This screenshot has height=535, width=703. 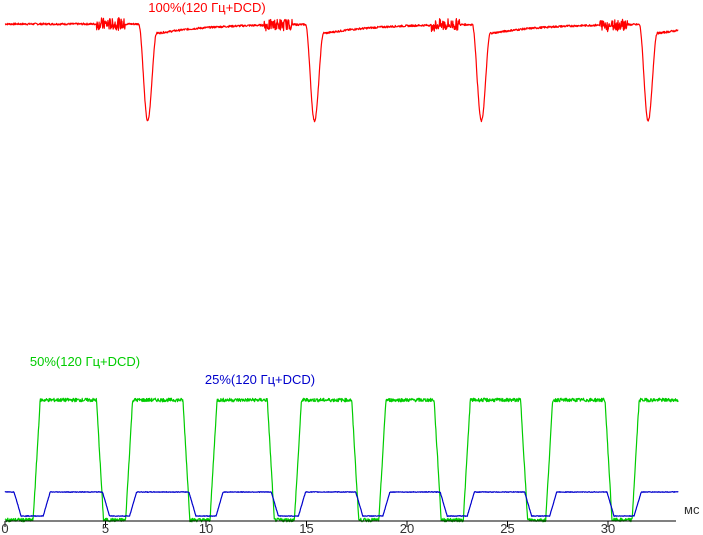 I want to click on x-tick-label: 20, so click(x=407, y=528).